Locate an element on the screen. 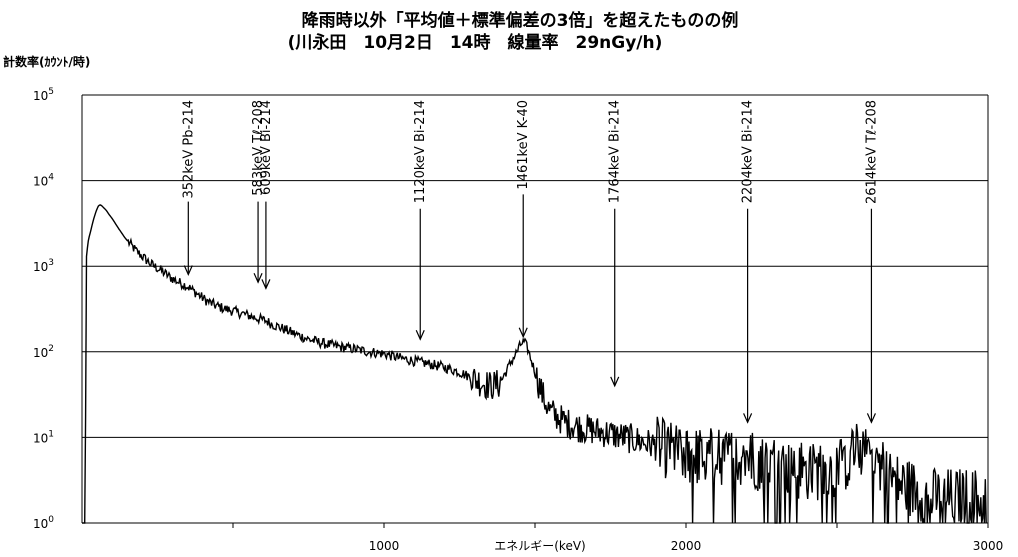 The height and width of the screenshot is (557, 1018). x-tick-label: 2000 is located at coordinates (686, 546).